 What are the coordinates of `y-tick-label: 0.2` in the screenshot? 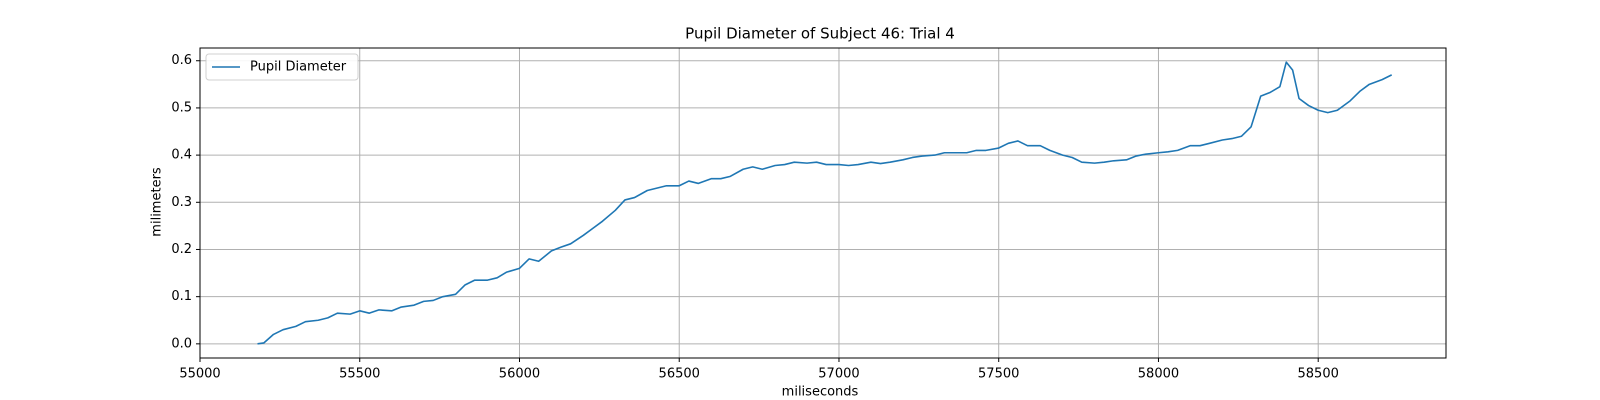 It's located at (181, 249).